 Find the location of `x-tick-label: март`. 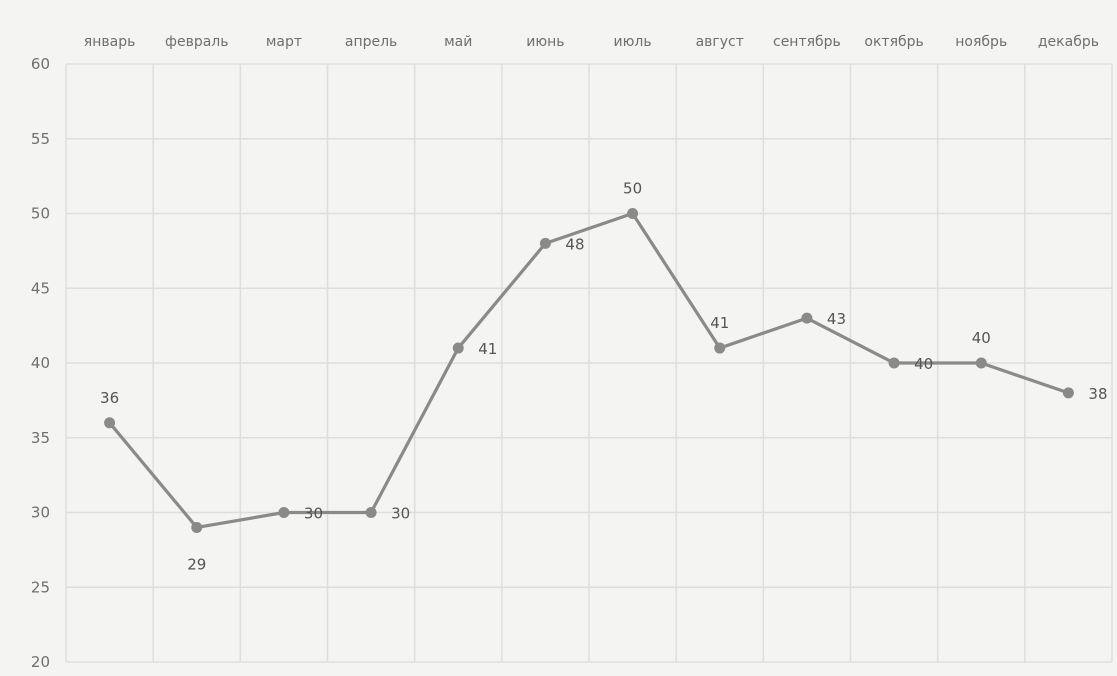

x-tick-label: март is located at coordinates (284, 42).